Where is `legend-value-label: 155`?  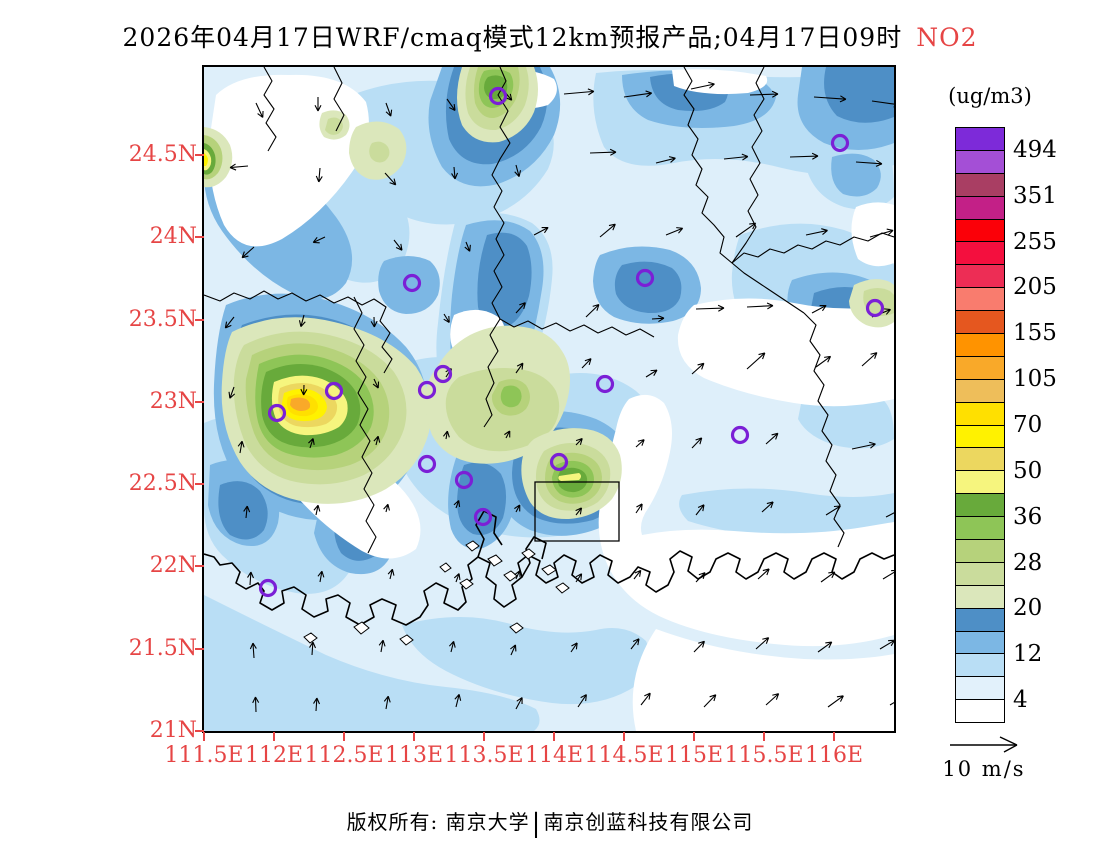
legend-value-label: 155 is located at coordinates (1035, 333).